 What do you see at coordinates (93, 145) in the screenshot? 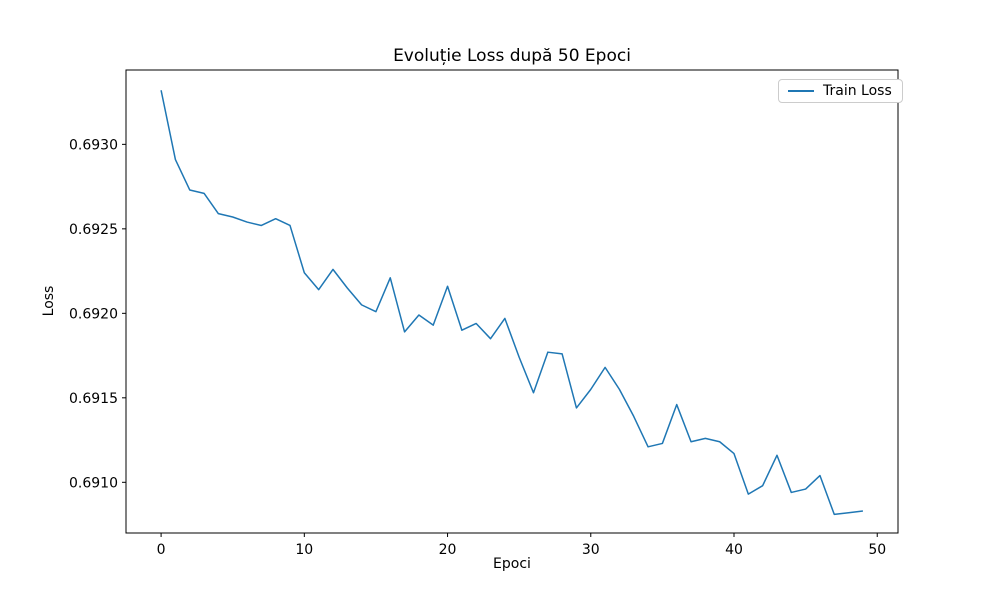
I see `y-tick-label: 0.6930` at bounding box center [93, 145].